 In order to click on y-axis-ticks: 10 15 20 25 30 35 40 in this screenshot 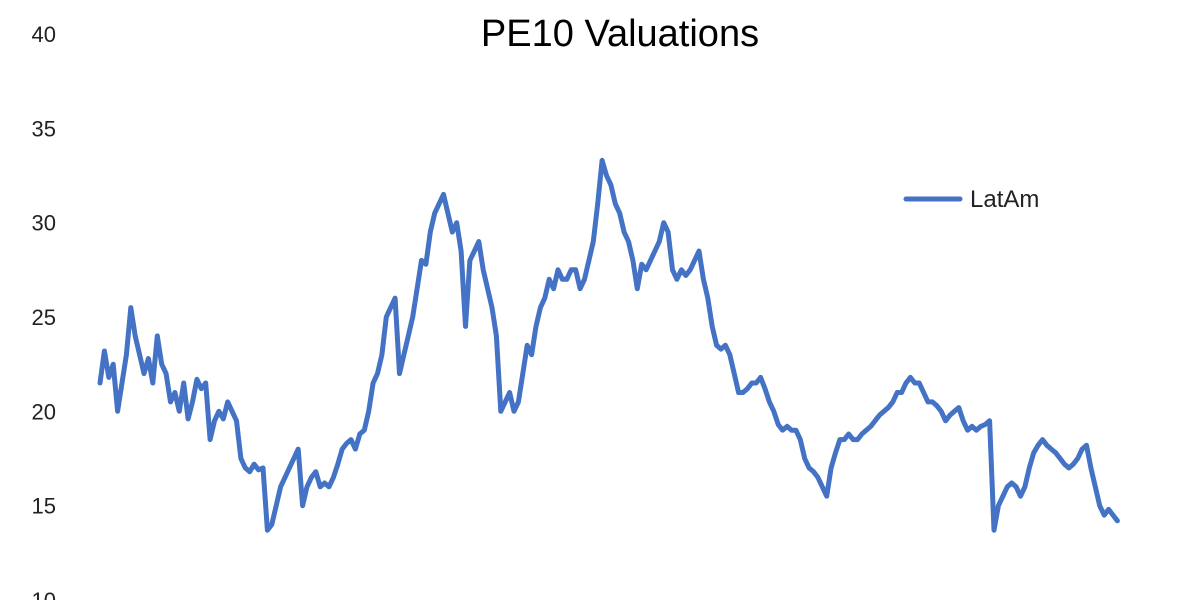, I will do `click(44, 311)`.